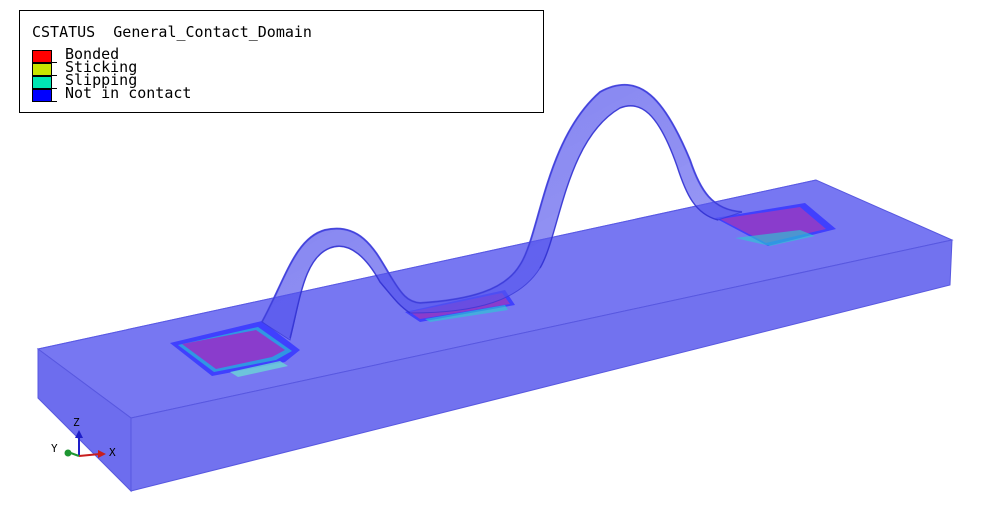 The width and height of the screenshot is (994, 506). Describe the element at coordinates (235, 349) in the screenshot. I see `contact-pad-left` at that location.